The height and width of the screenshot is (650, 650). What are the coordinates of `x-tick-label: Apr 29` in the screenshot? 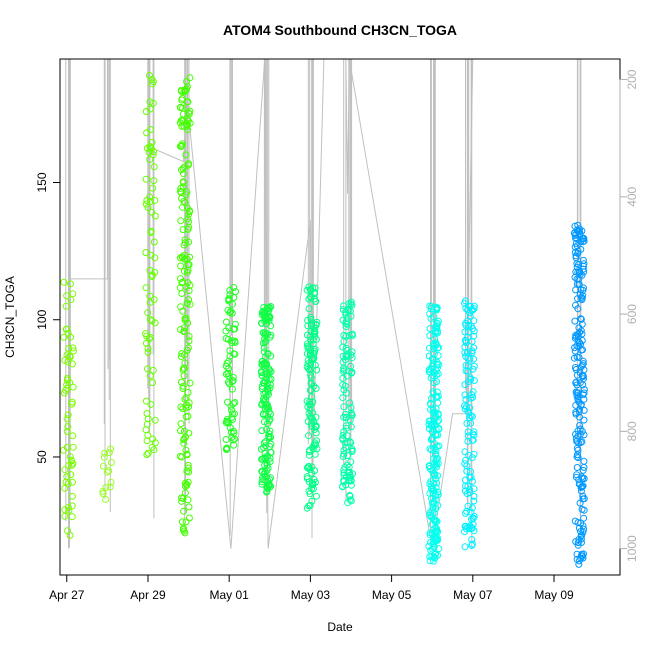 It's located at (148, 595).